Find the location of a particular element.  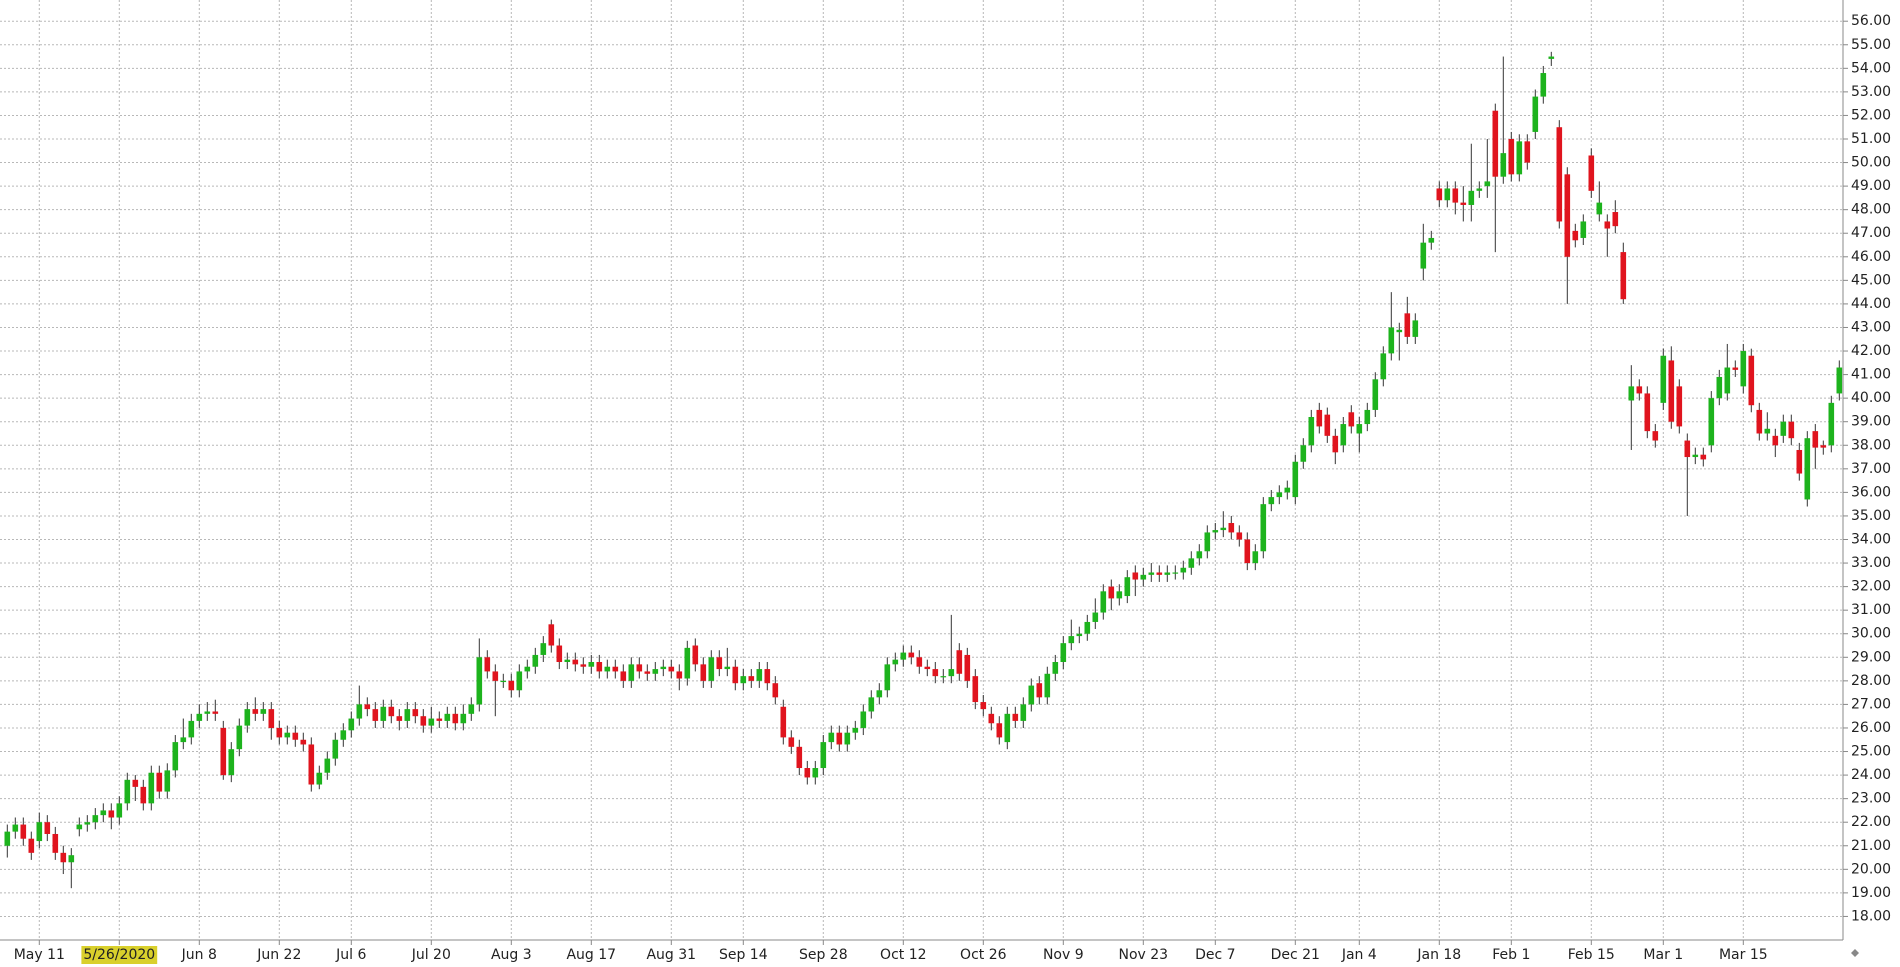

y-tick-label: 27.00 is located at coordinates (1871, 704).